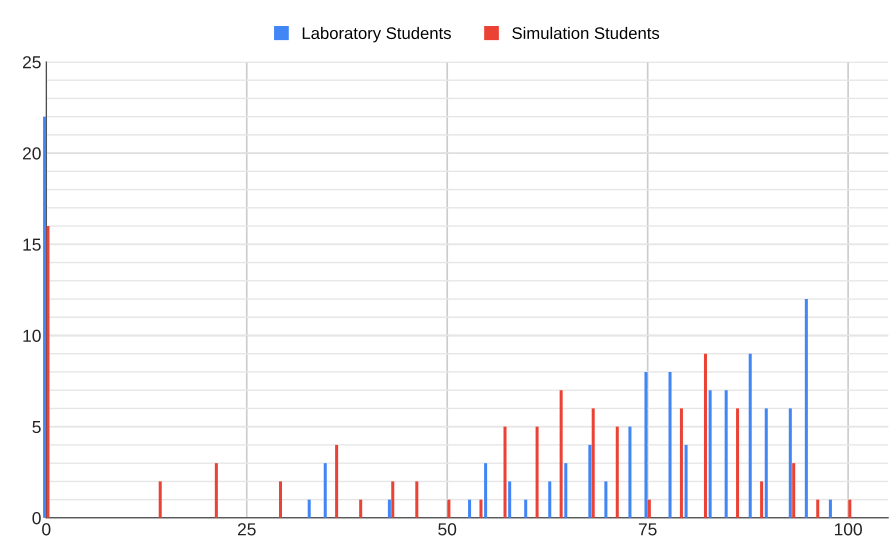 The width and height of the screenshot is (890, 548). Describe the element at coordinates (31, 62) in the screenshot. I see `y-tick-label: 25` at that location.